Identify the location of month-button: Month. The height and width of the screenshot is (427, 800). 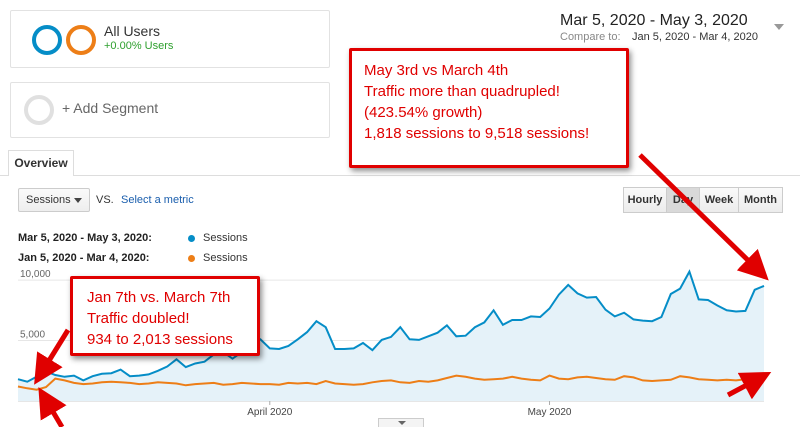
(760, 200).